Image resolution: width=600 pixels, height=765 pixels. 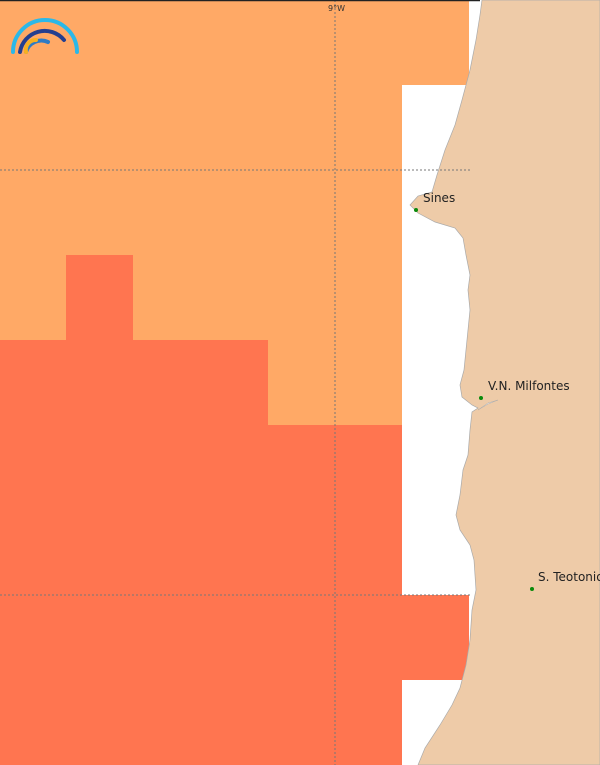 What do you see at coordinates (474, 399) in the screenshot?
I see `place-markers` at bounding box center [474, 399].